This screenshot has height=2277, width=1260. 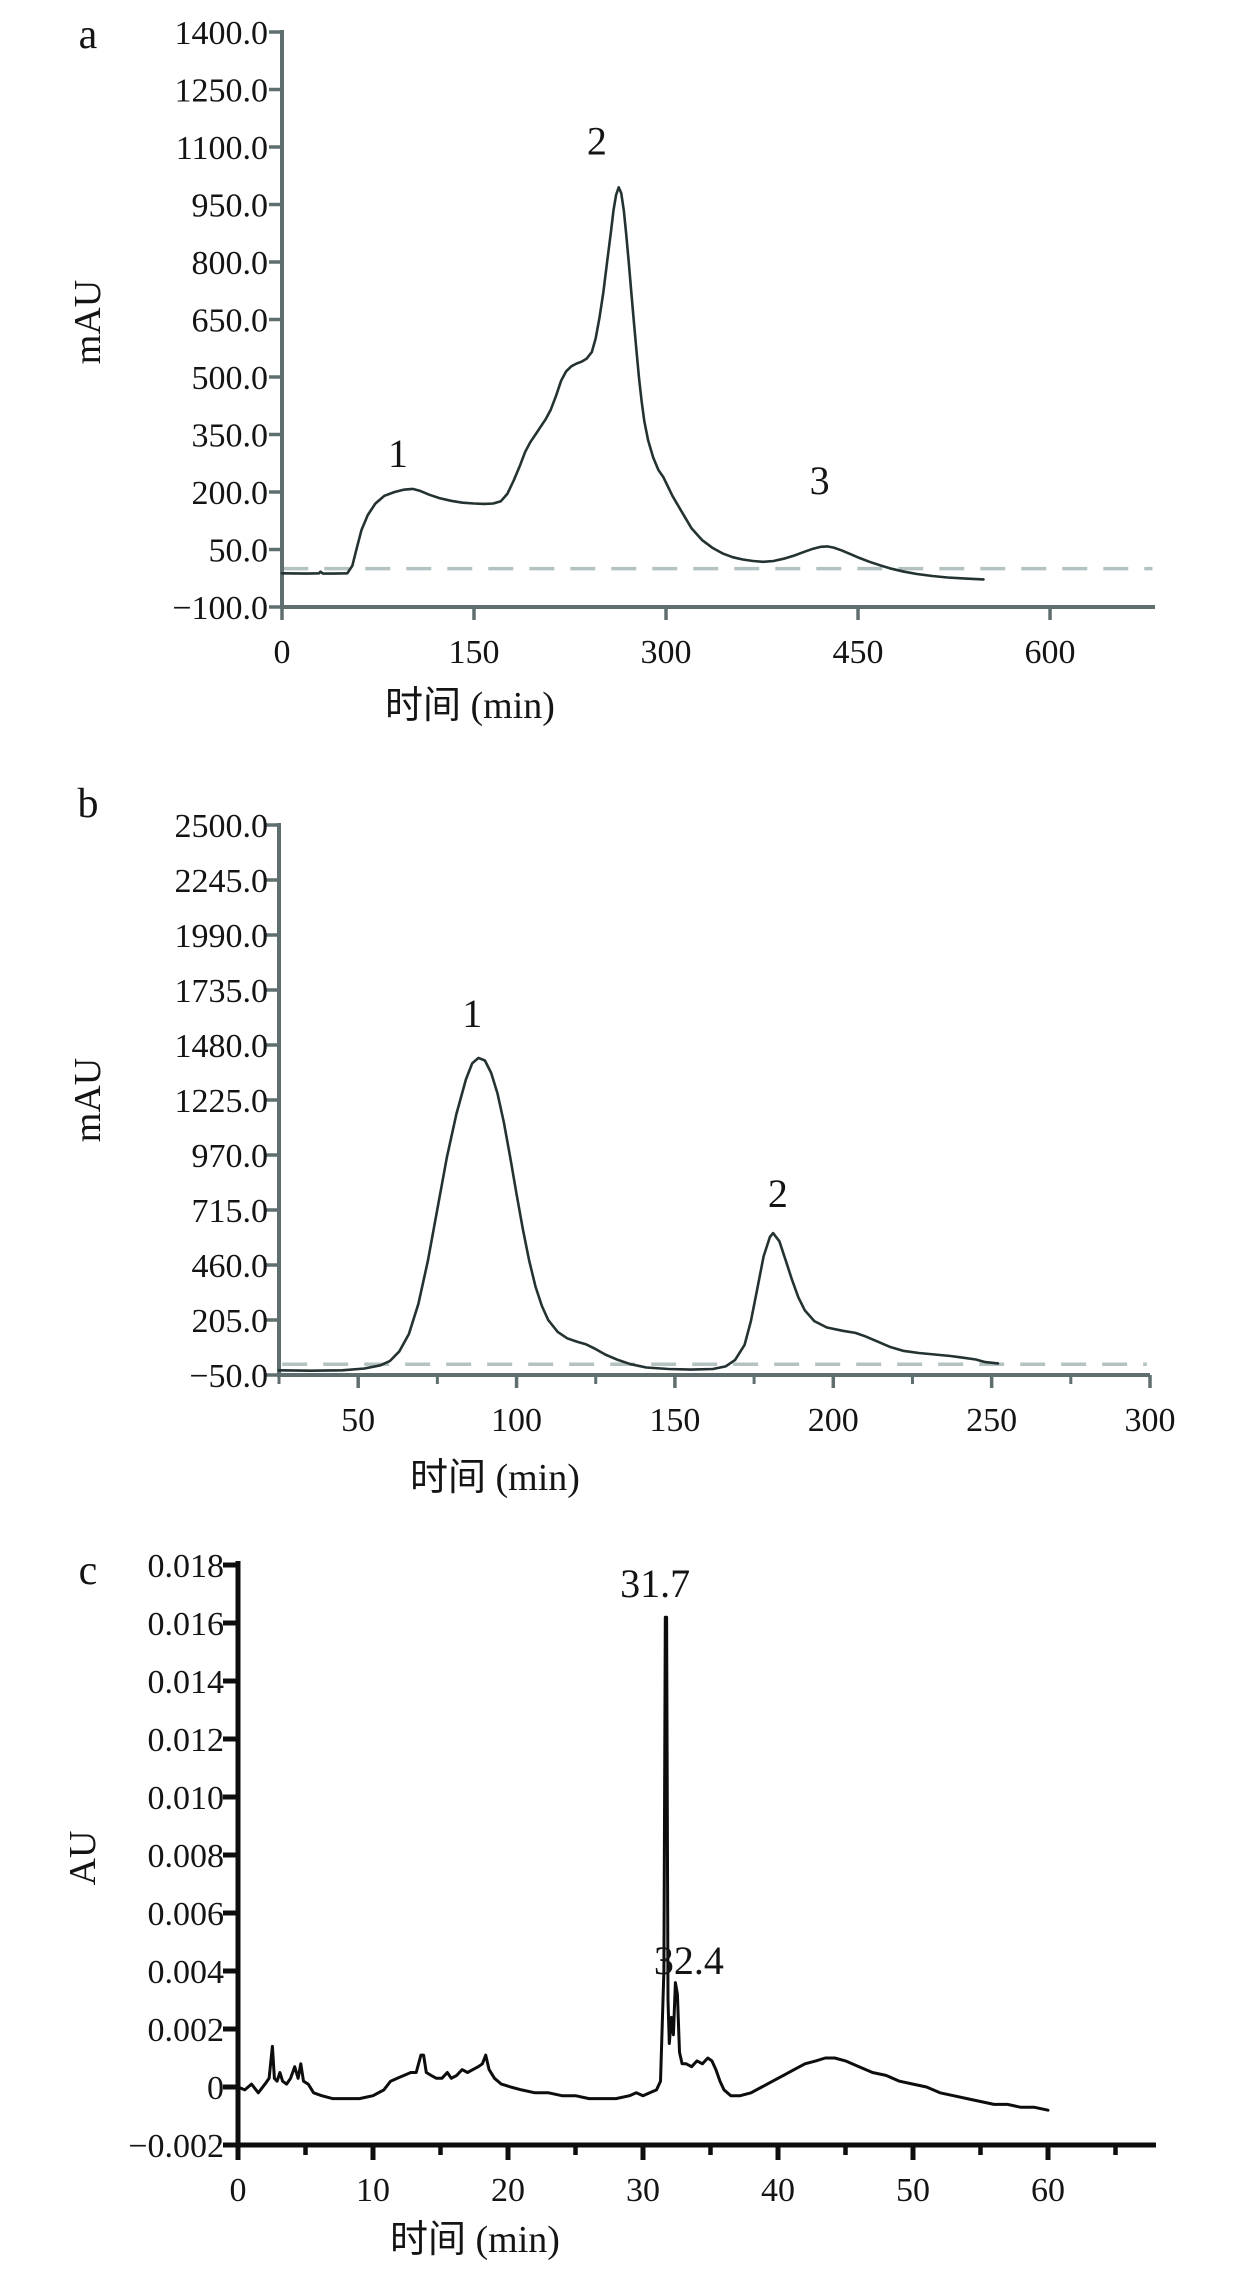 What do you see at coordinates (470, 706) in the screenshot?
I see `x-axis-title-a: 时间 (min)` at bounding box center [470, 706].